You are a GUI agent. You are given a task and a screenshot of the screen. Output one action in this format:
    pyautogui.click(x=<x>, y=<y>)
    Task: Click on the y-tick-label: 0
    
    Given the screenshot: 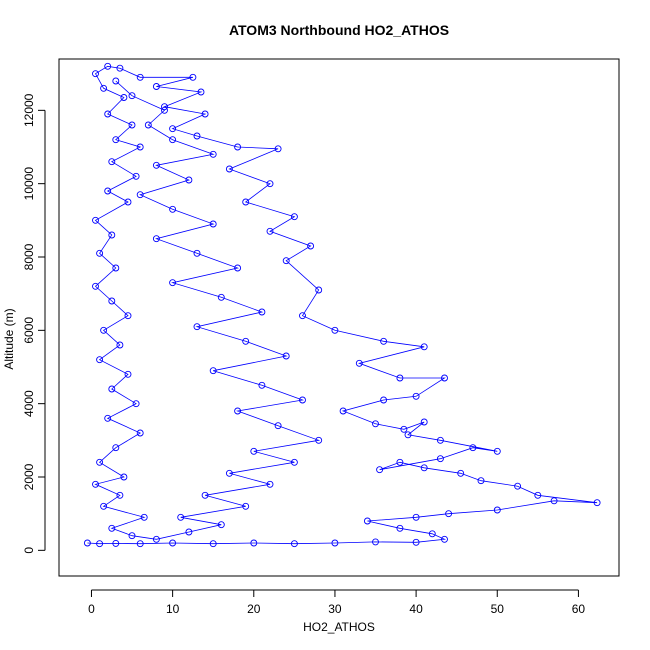 What is the action you would take?
    pyautogui.click(x=29, y=550)
    